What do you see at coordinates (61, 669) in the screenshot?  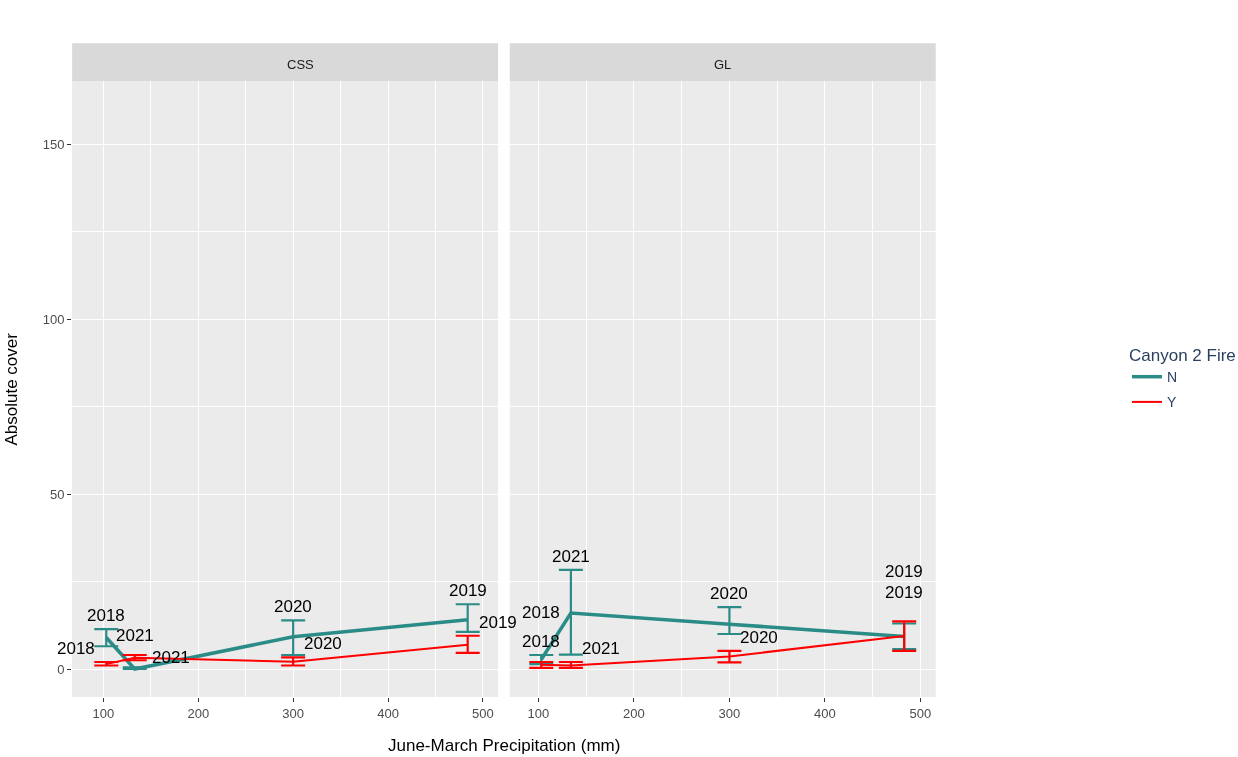 I see `y-tick-label: 0` at bounding box center [61, 669].